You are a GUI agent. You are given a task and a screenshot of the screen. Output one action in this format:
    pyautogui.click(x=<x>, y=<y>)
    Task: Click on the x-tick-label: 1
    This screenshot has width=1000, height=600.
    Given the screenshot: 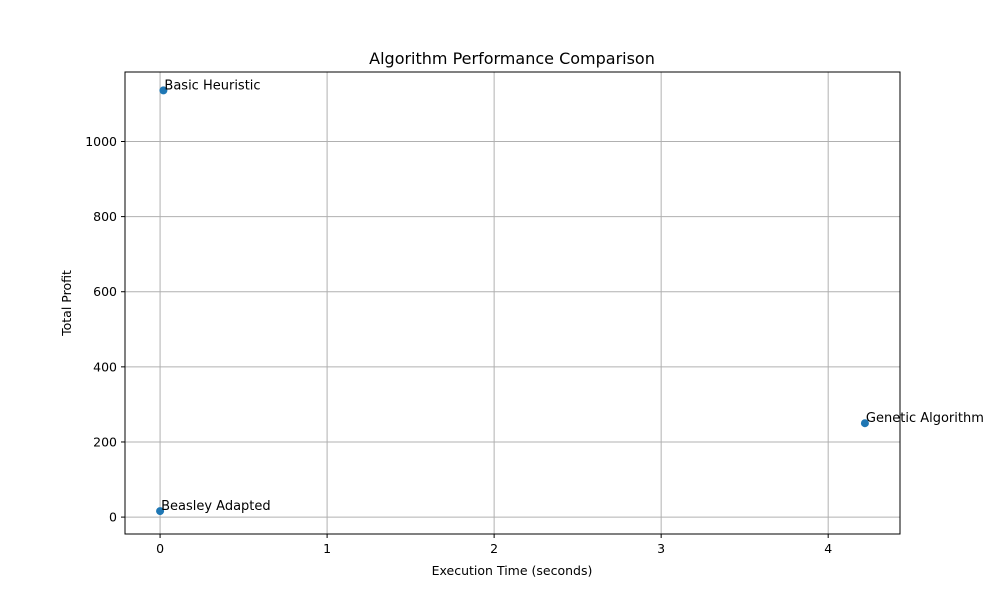 What is the action you would take?
    pyautogui.click(x=327, y=548)
    